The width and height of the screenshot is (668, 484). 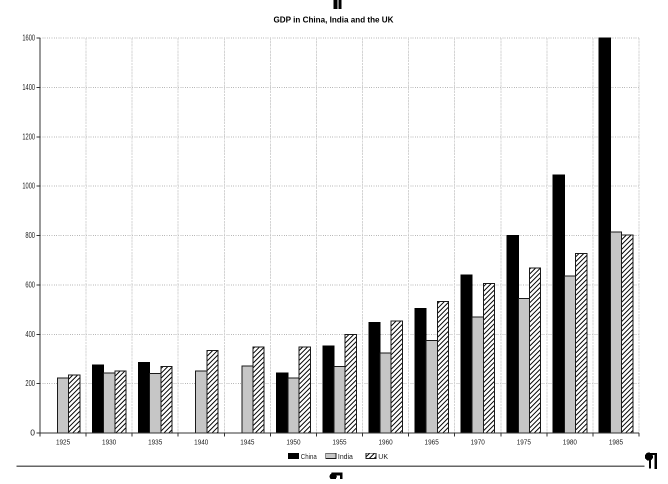 What do you see at coordinates (28, 87) in the screenshot?
I see `svg-text: 1400` at bounding box center [28, 87].